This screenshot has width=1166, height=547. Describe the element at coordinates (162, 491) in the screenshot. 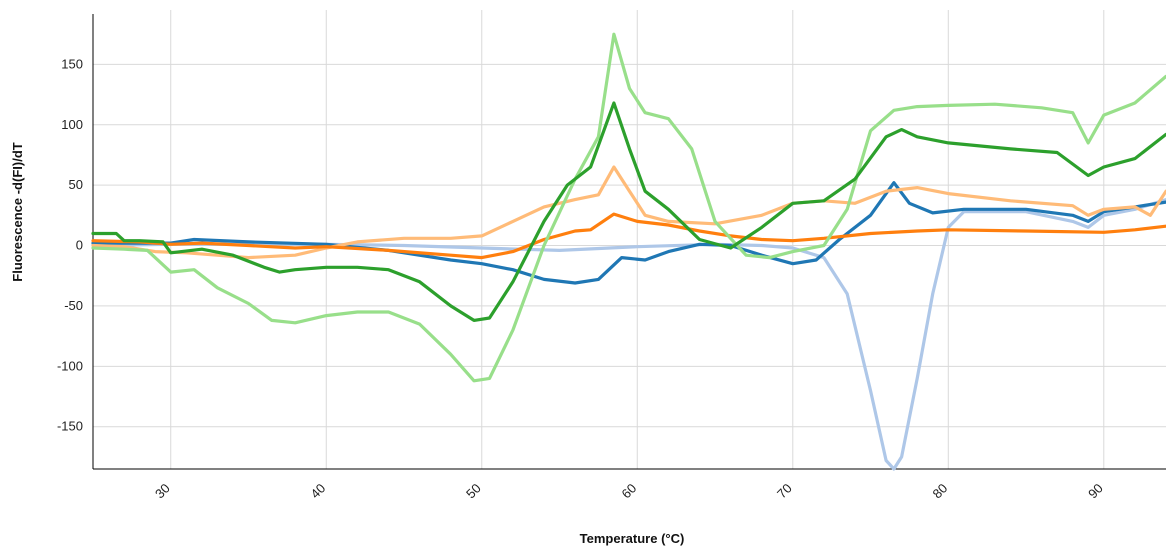

I see `x-tick-label: 30` at that location.